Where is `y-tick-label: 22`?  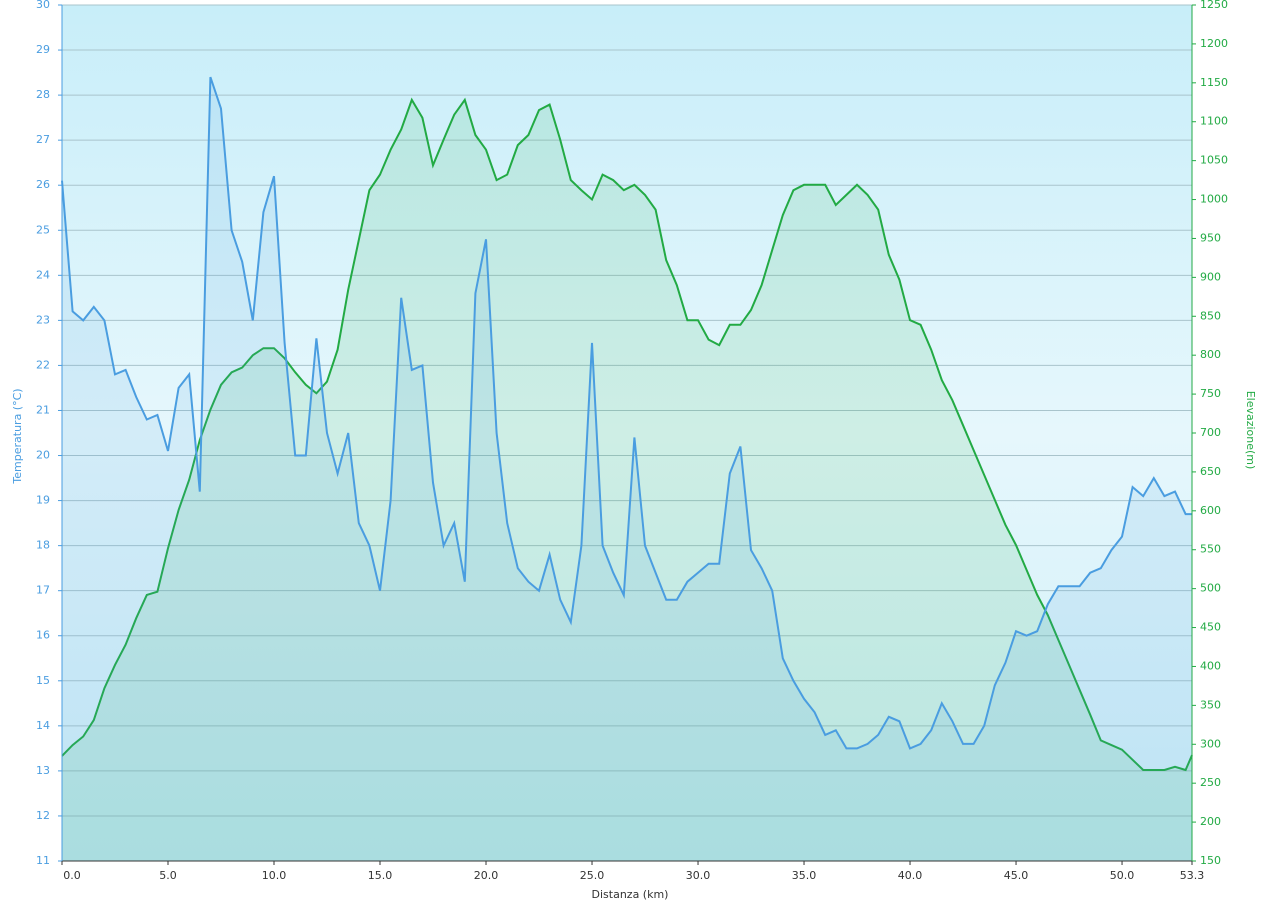
y-tick-label: 22 is located at coordinates (43, 364).